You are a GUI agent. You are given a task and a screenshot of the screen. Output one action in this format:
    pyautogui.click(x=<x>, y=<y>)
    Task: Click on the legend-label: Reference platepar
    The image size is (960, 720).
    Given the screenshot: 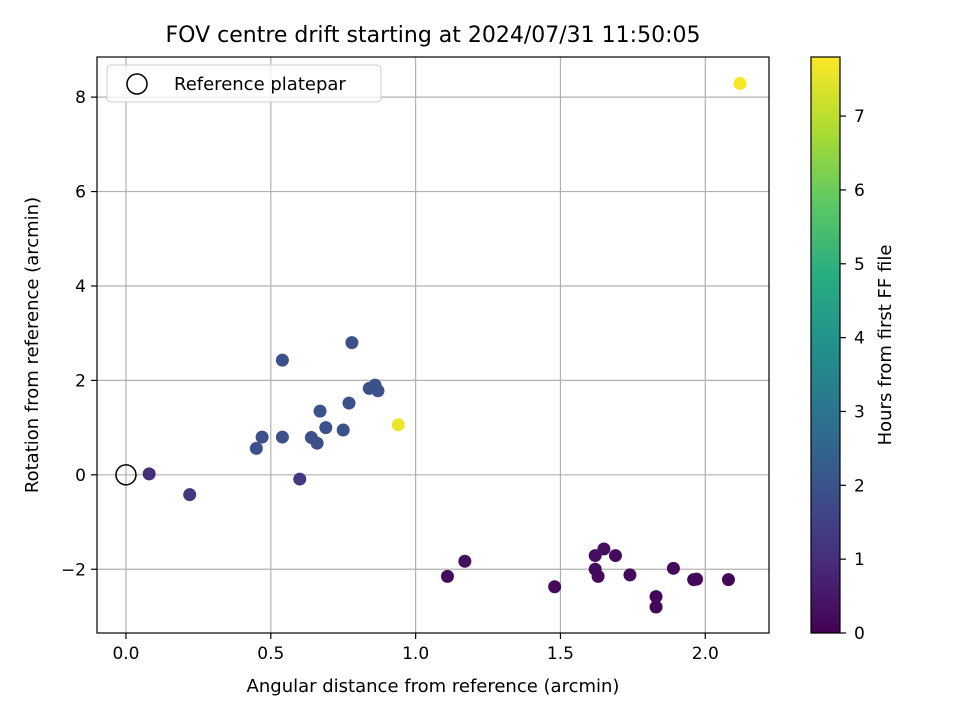 What is the action you would take?
    pyautogui.click(x=260, y=84)
    